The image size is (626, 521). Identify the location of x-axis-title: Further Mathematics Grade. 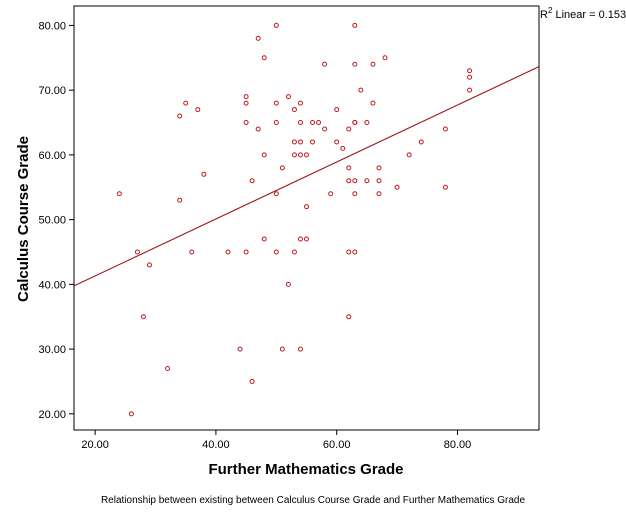
(305, 469).